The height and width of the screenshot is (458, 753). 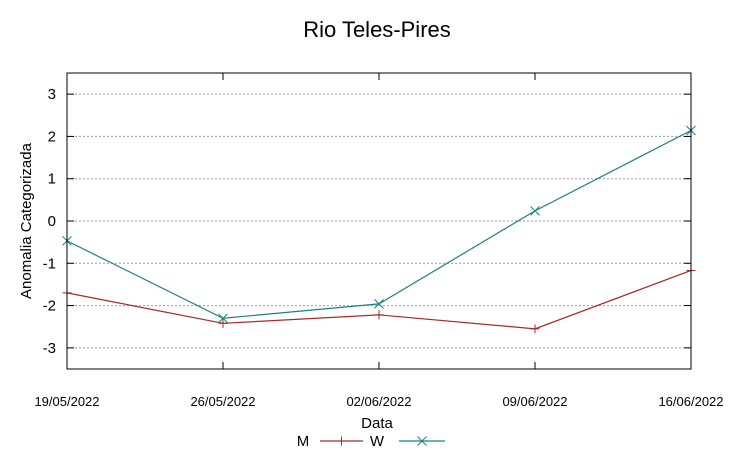 I want to click on legend-label-M: M, so click(x=303, y=441).